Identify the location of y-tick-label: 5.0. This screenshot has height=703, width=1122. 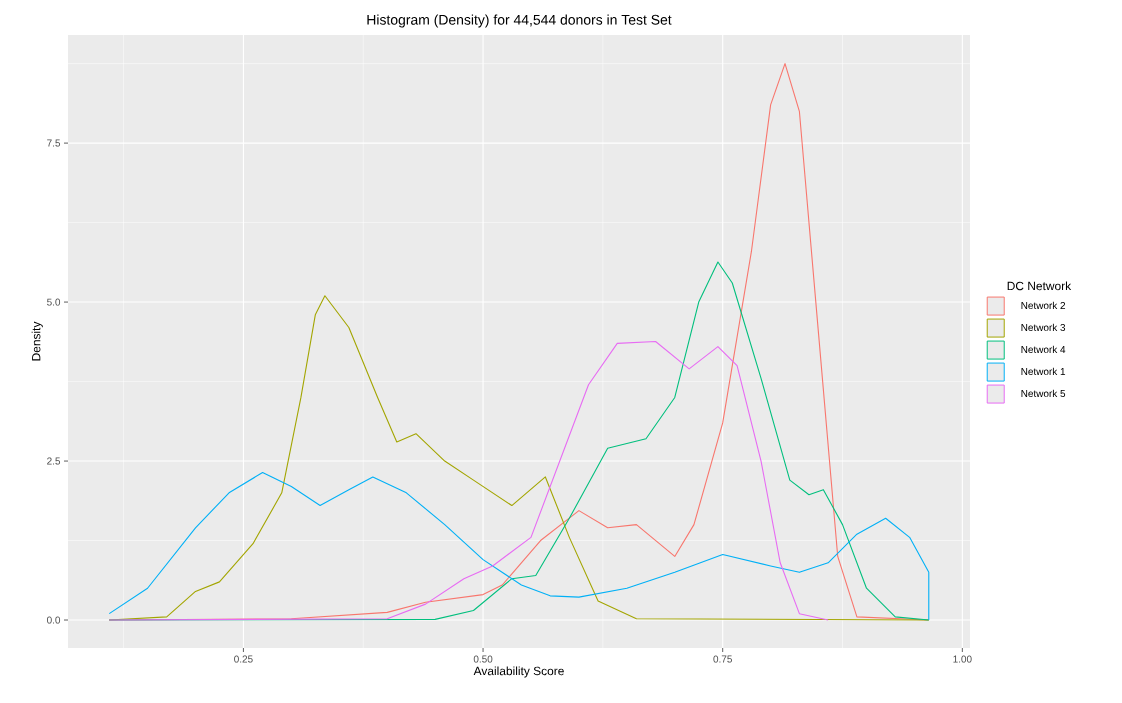
(54, 302).